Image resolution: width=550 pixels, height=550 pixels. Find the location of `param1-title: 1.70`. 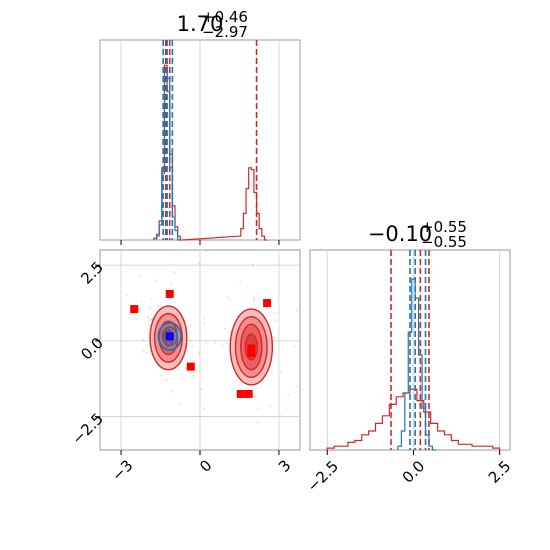

param1-title: 1.70 is located at coordinates (200, 24).